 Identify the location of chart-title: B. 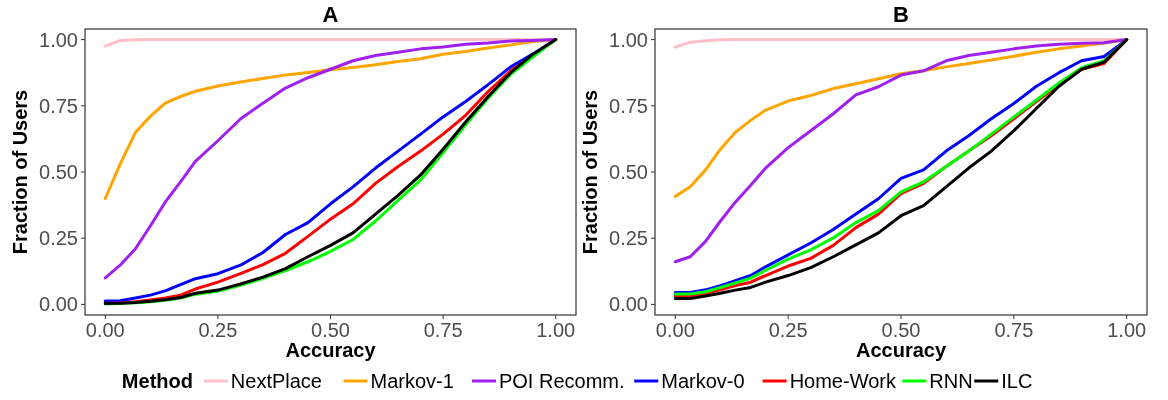
(901, 14).